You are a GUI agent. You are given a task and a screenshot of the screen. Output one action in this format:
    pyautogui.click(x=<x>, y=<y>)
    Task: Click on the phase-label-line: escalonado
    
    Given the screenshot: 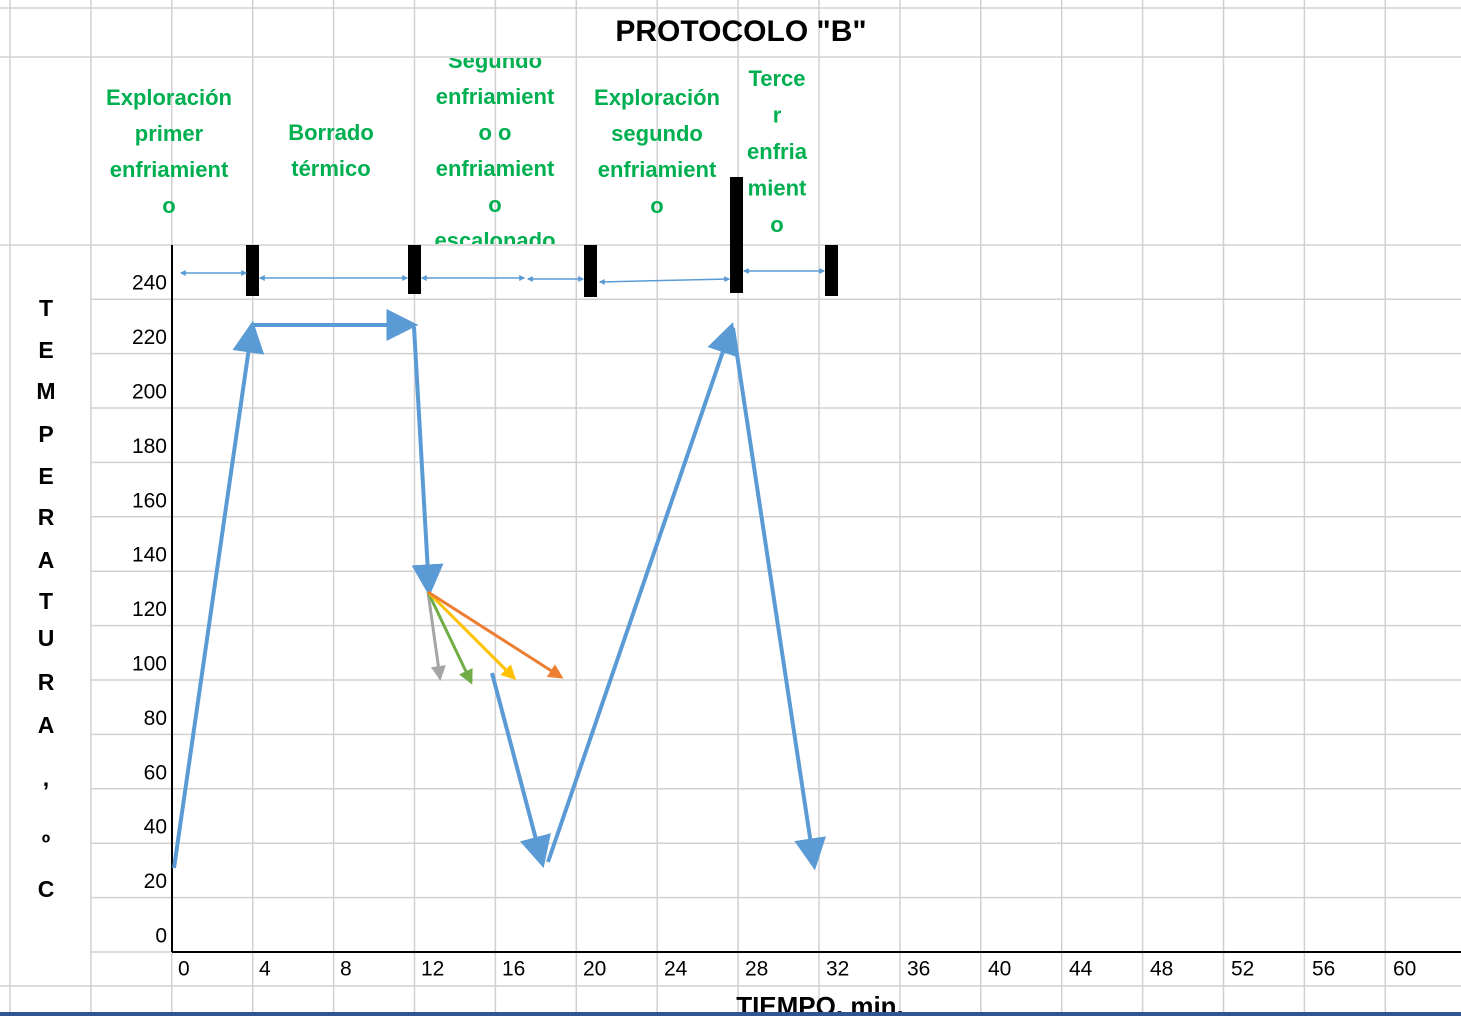 What is the action you would take?
    pyautogui.click(x=494, y=240)
    